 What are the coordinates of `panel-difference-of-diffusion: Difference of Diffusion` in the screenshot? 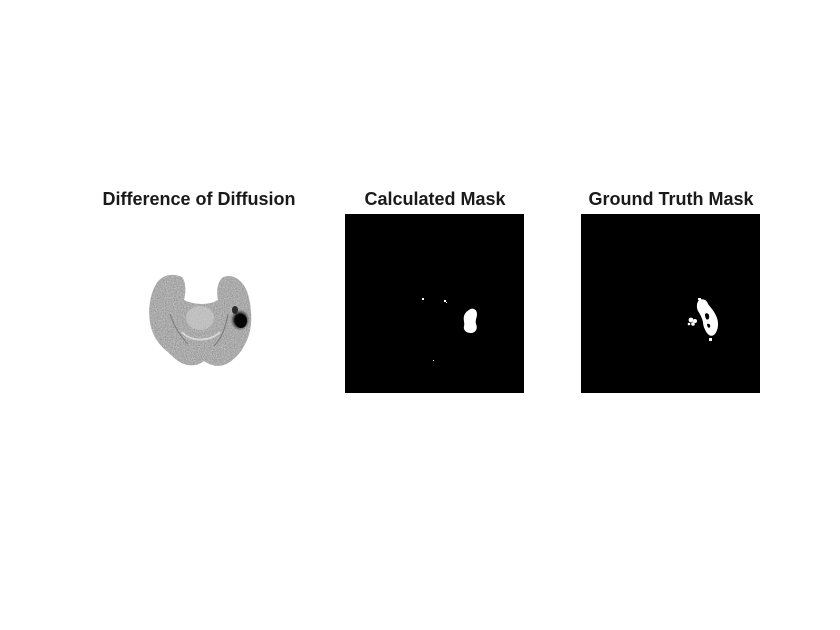 It's located at (199, 293).